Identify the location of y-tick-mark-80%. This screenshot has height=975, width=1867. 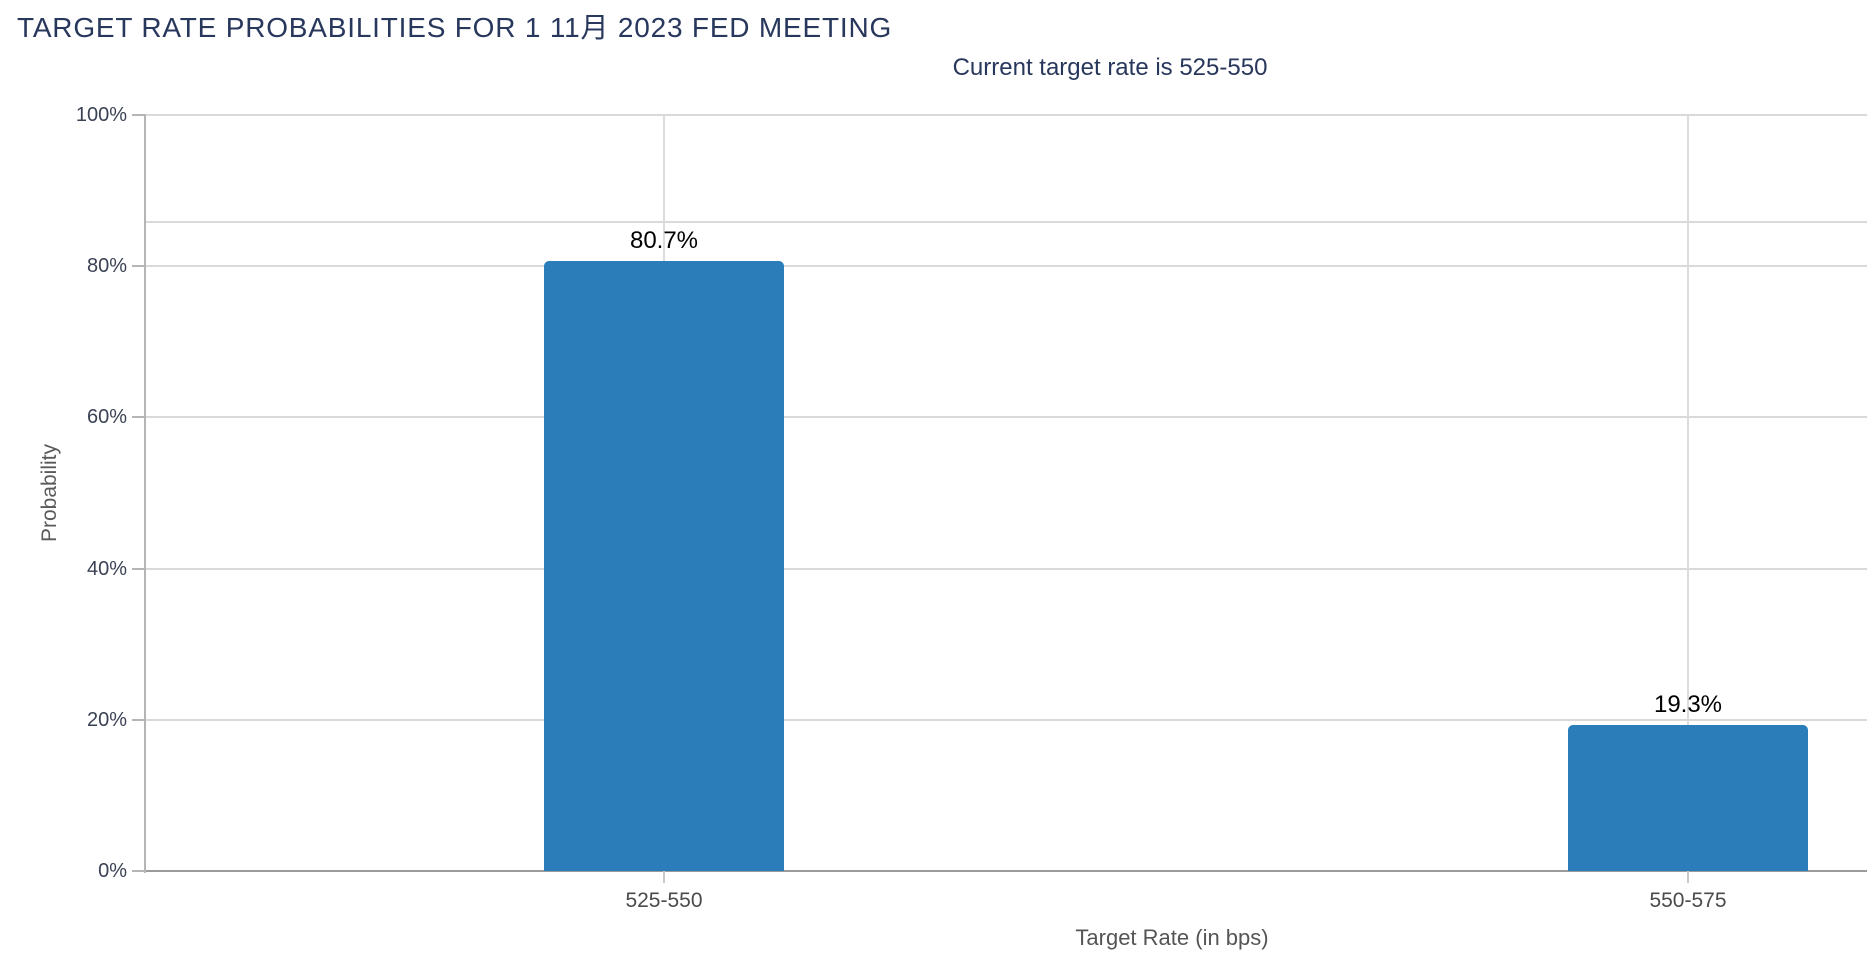
(138, 266).